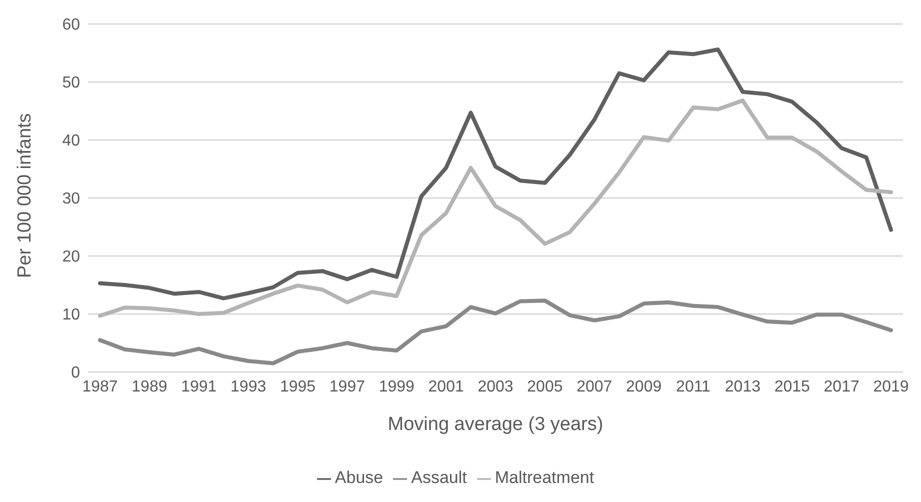  What do you see at coordinates (75, 373) in the screenshot?
I see `y-tick-label: 0` at bounding box center [75, 373].